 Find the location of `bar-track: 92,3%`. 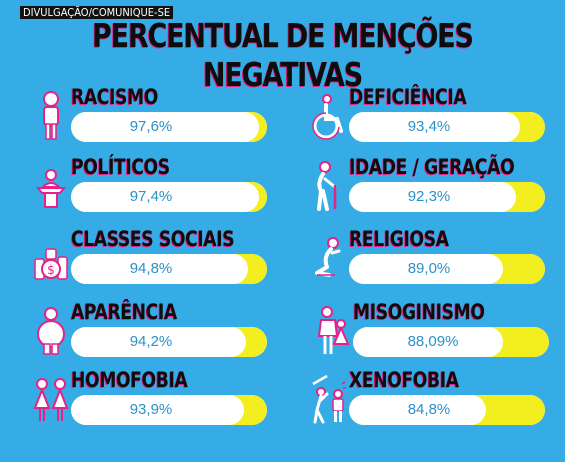

bar-track: 92,3% is located at coordinates (447, 197).